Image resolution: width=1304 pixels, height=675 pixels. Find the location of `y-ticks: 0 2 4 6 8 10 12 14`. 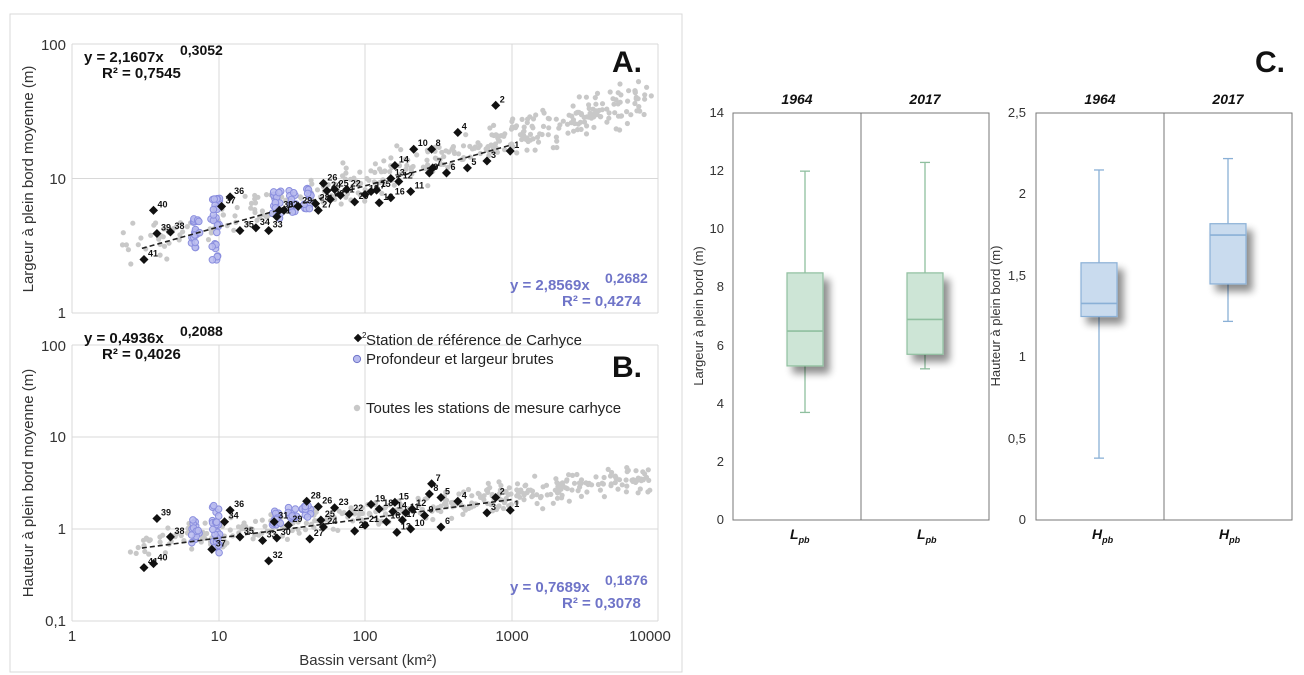

y-ticks: 0 2 4 6 8 10 12 14 is located at coordinates (717, 316).